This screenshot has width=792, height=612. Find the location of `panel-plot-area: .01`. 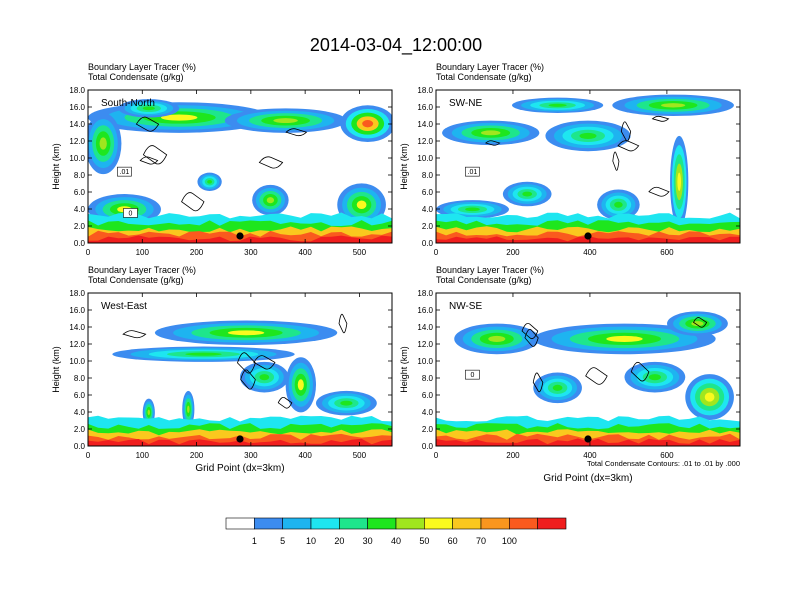

panel-plot-area: .01 is located at coordinates (588, 166).